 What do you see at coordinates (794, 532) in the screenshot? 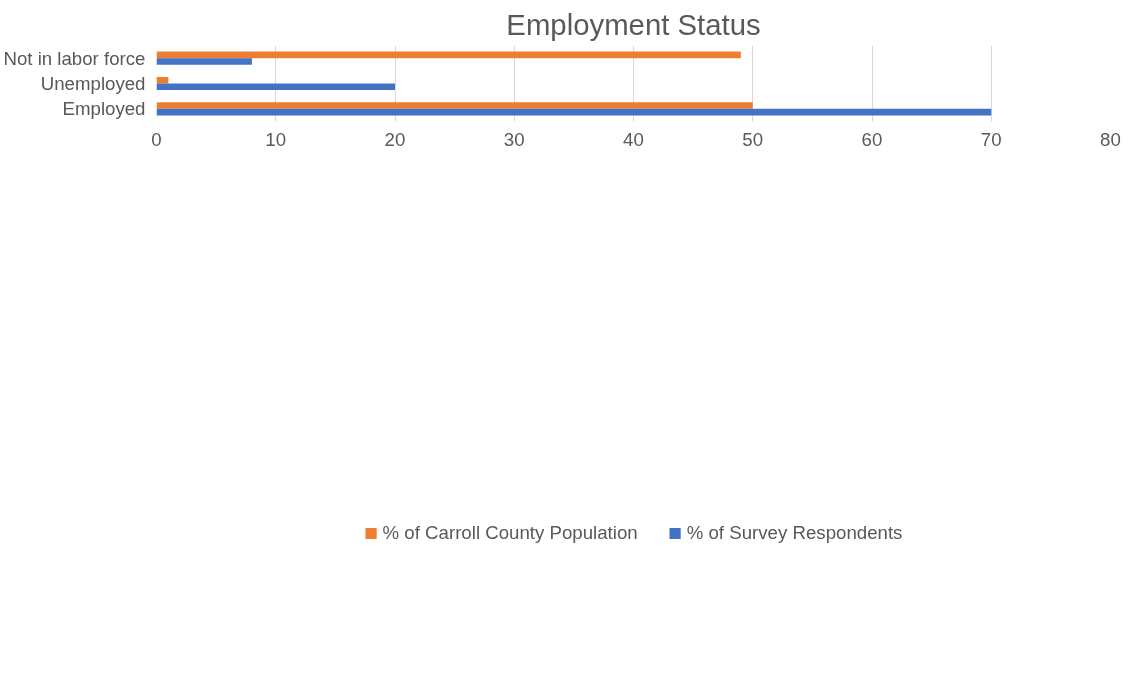
I see `legend-label: % of Survey Respondents` at bounding box center [794, 532].